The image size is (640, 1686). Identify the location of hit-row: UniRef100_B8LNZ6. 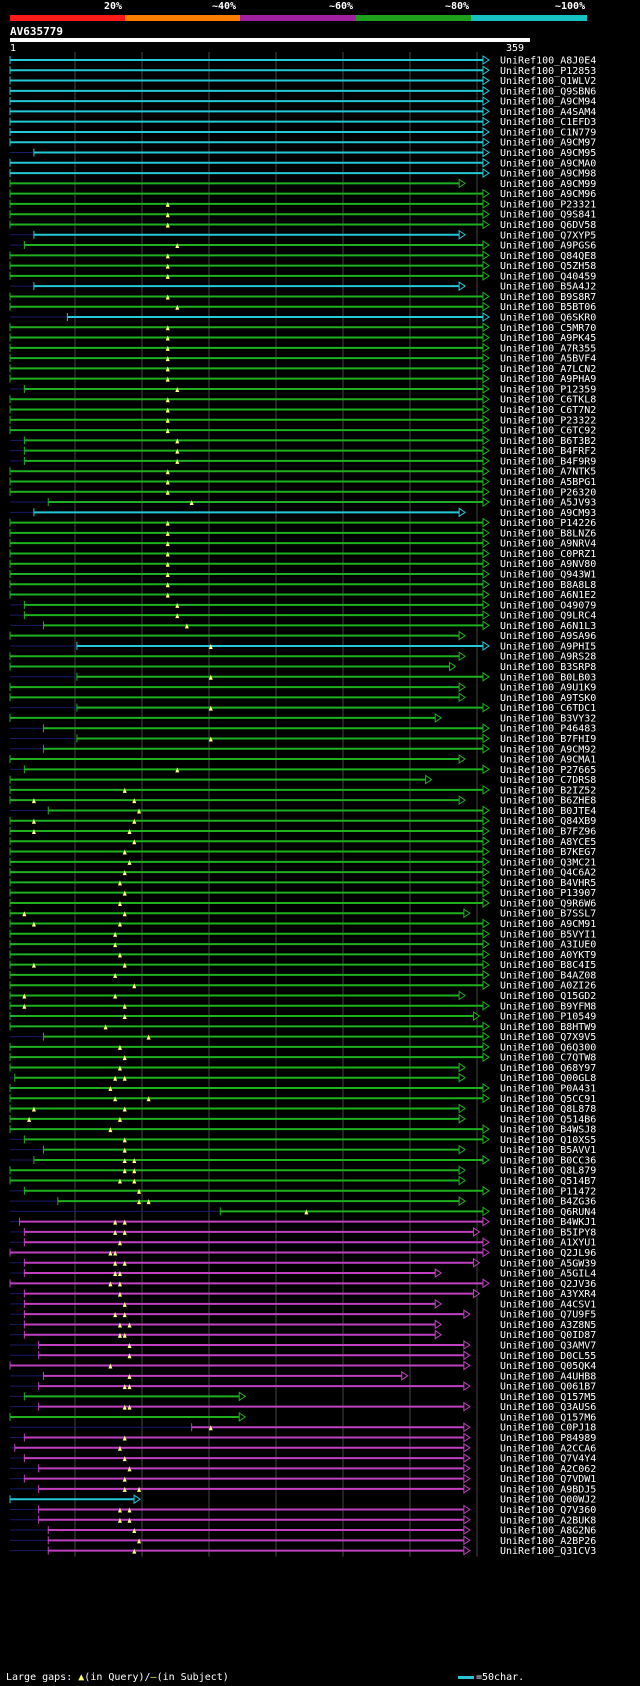
(302, 533).